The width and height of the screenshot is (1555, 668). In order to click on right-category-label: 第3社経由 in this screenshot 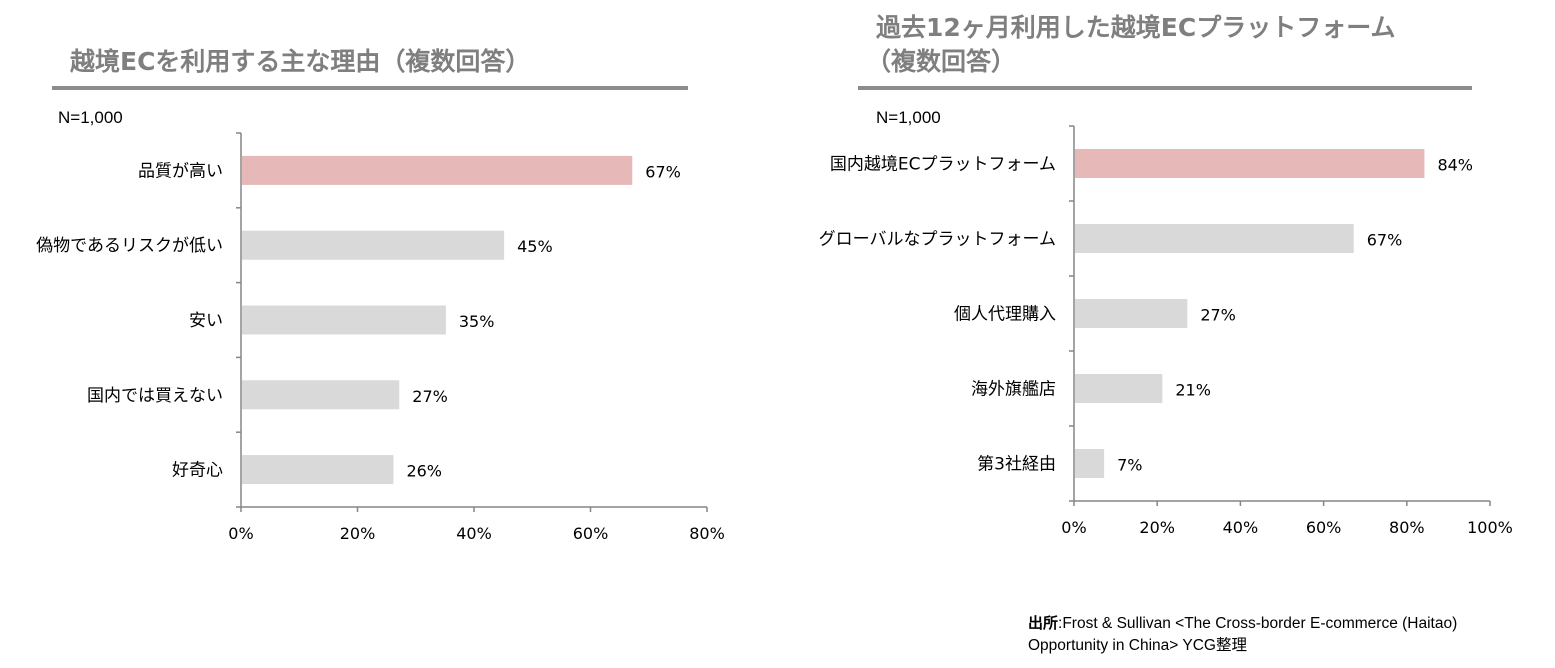, I will do `click(1016, 465)`.